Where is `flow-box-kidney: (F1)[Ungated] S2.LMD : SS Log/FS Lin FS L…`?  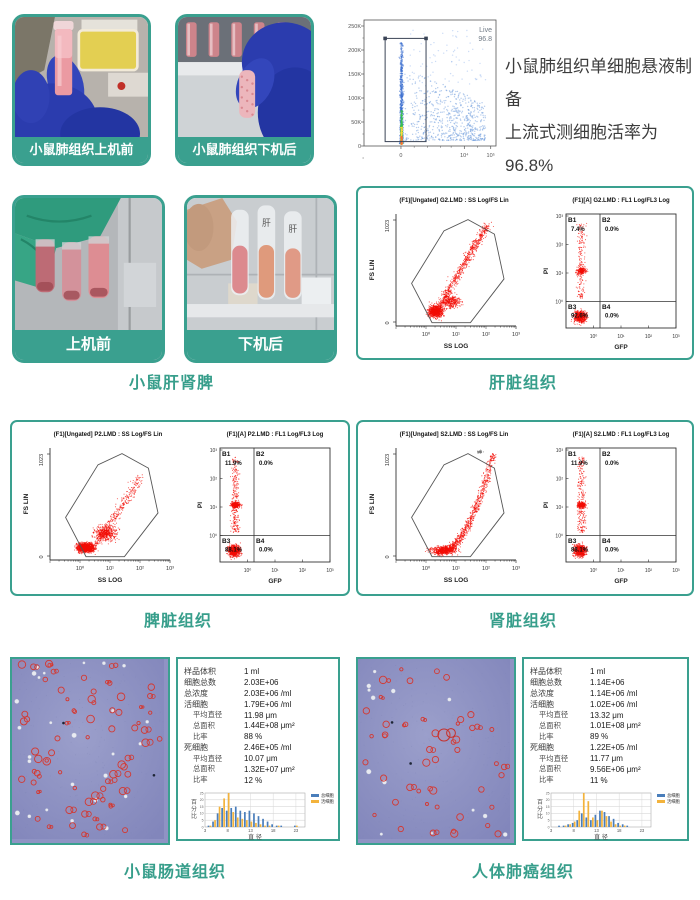
flow-box-kidney: (F1)[Ungated] S2.LMD : SS Log/FS Lin FS L… is located at coordinates (525, 508).